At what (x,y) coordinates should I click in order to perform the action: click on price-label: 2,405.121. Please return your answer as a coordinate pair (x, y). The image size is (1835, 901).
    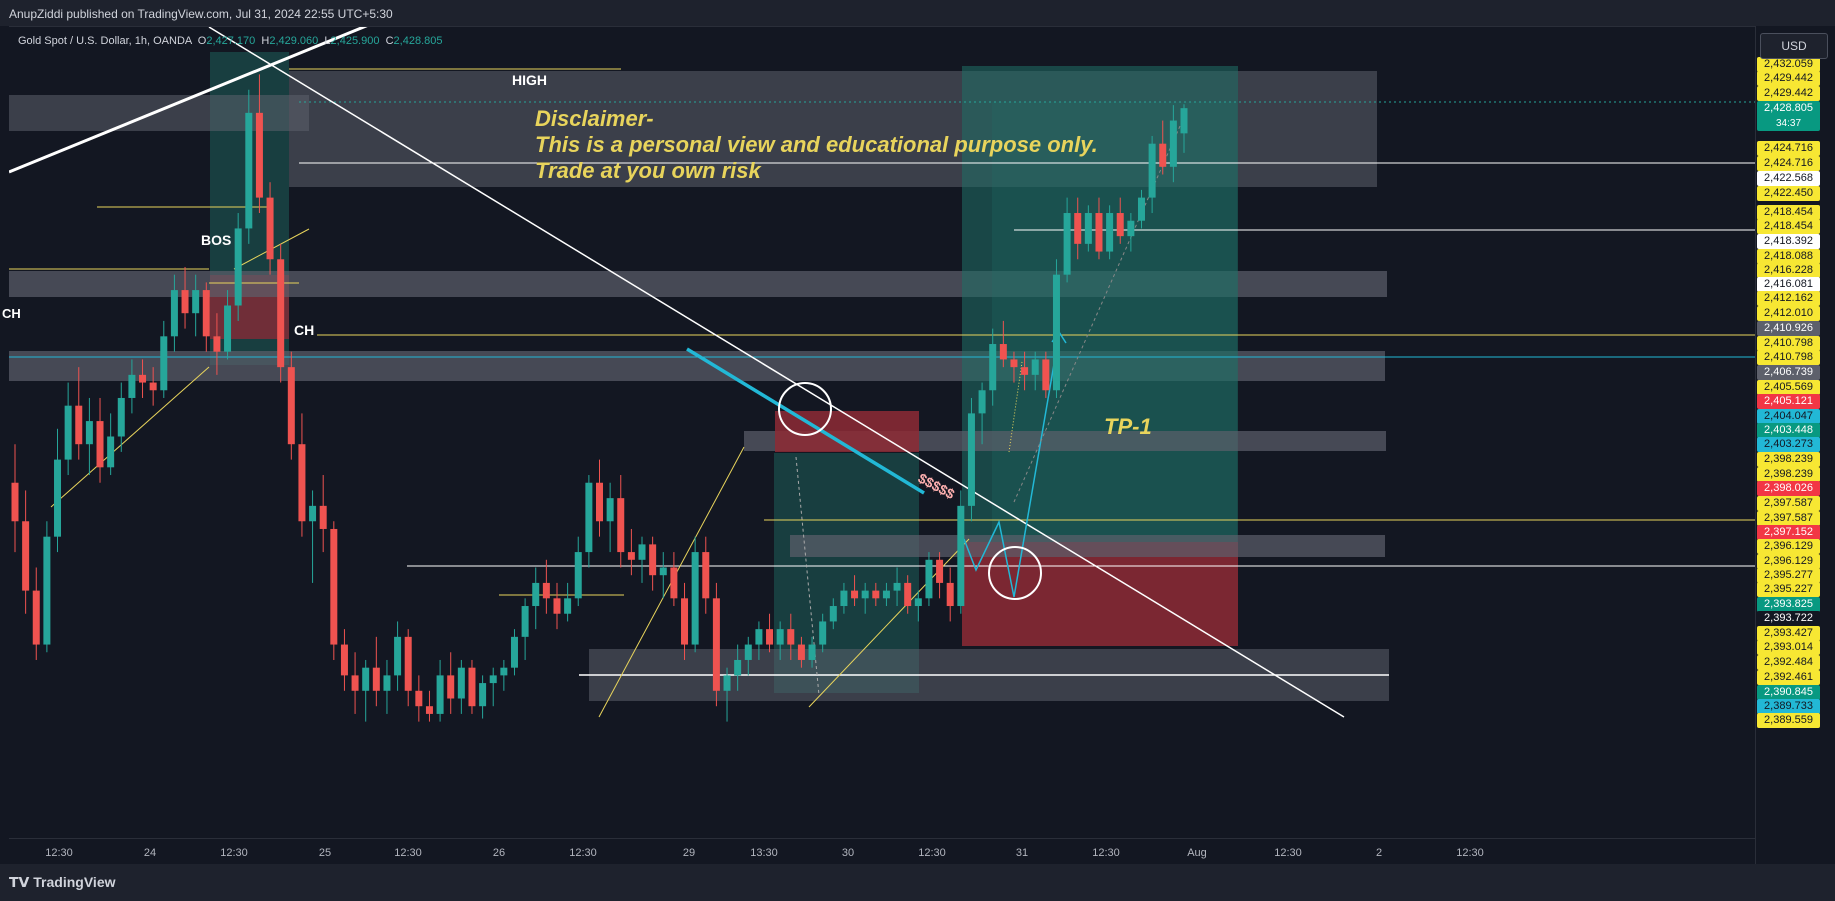
    Looking at the image, I should click on (1788, 401).